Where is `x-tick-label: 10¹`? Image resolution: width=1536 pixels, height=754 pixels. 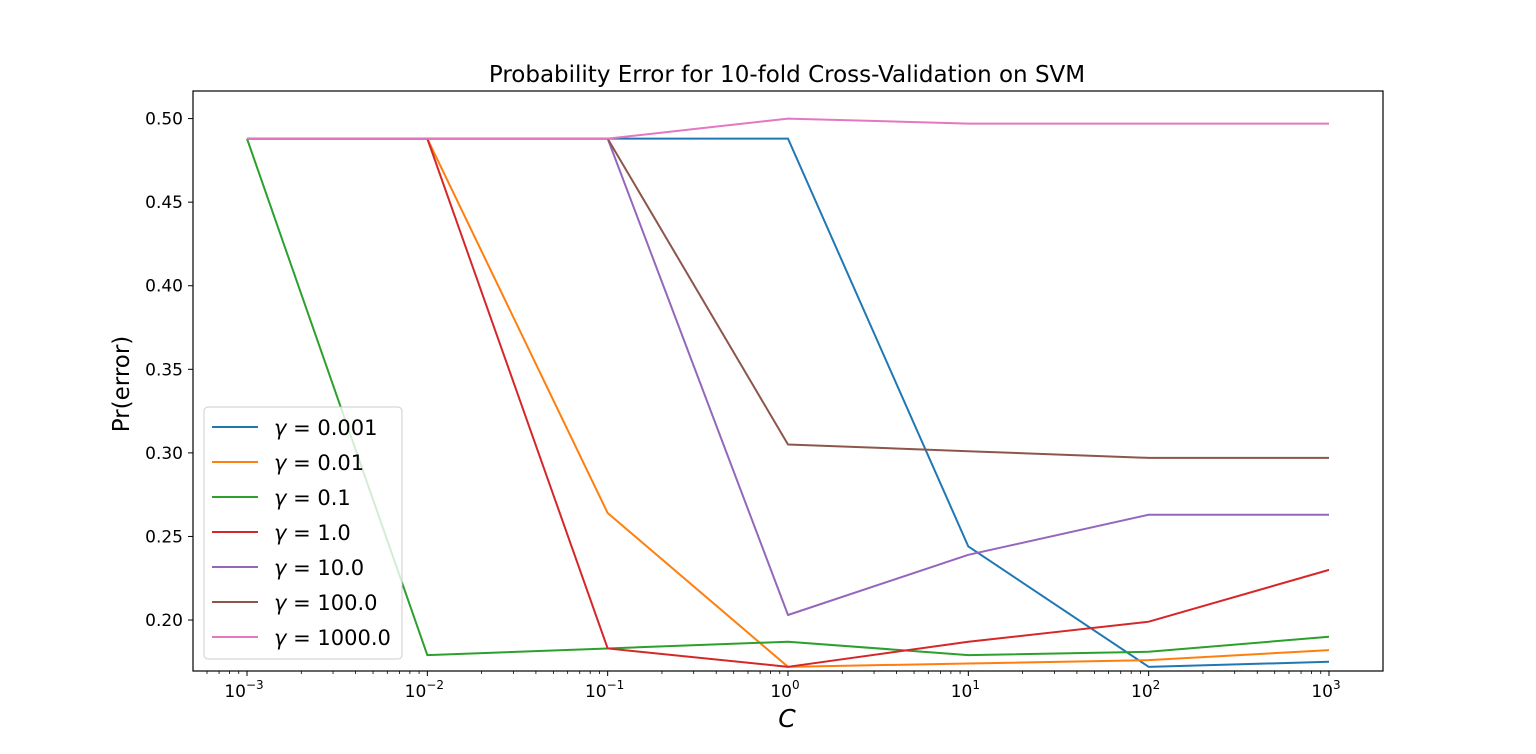
x-tick-label: 10¹ is located at coordinates (965, 690).